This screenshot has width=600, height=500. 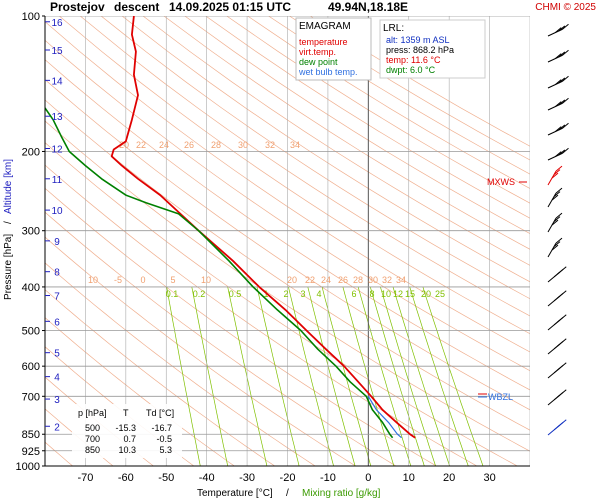 I want to click on x-axis-title-mixing-ratio: Mixing ratio [g/kg], so click(x=341, y=493).